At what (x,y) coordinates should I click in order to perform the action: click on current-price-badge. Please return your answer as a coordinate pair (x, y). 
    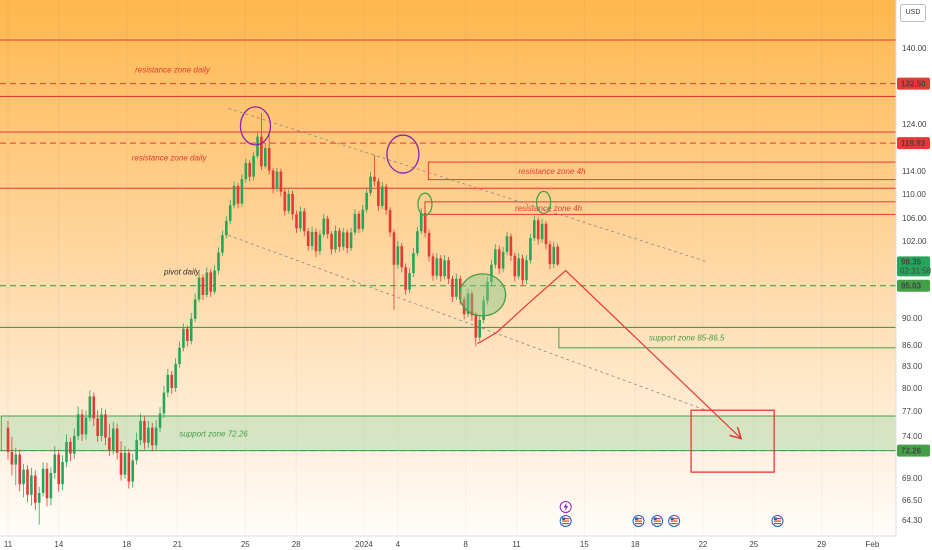
    Looking at the image, I should click on (913, 266).